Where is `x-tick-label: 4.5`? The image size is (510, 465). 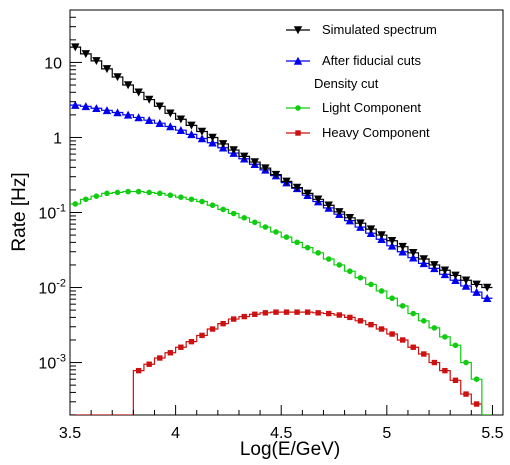
x-tick-label: 4.5 is located at coordinates (281, 433).